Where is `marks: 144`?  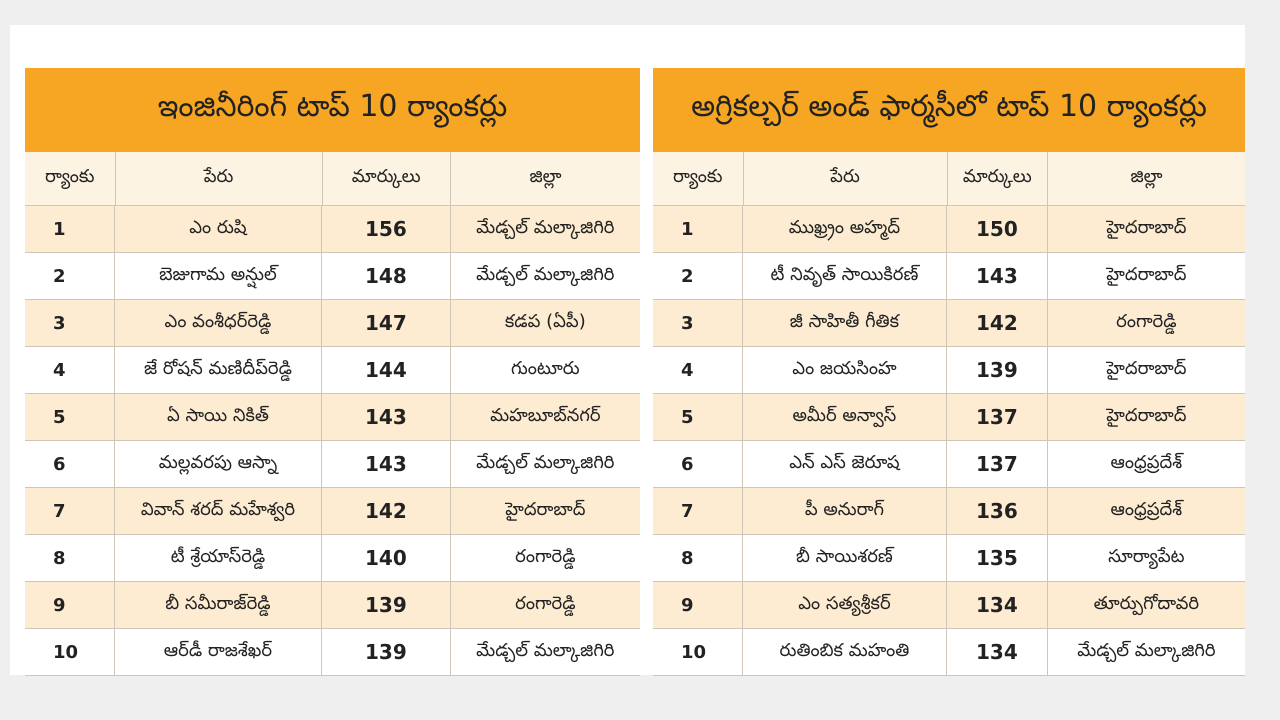
marks: 144 is located at coordinates (386, 370).